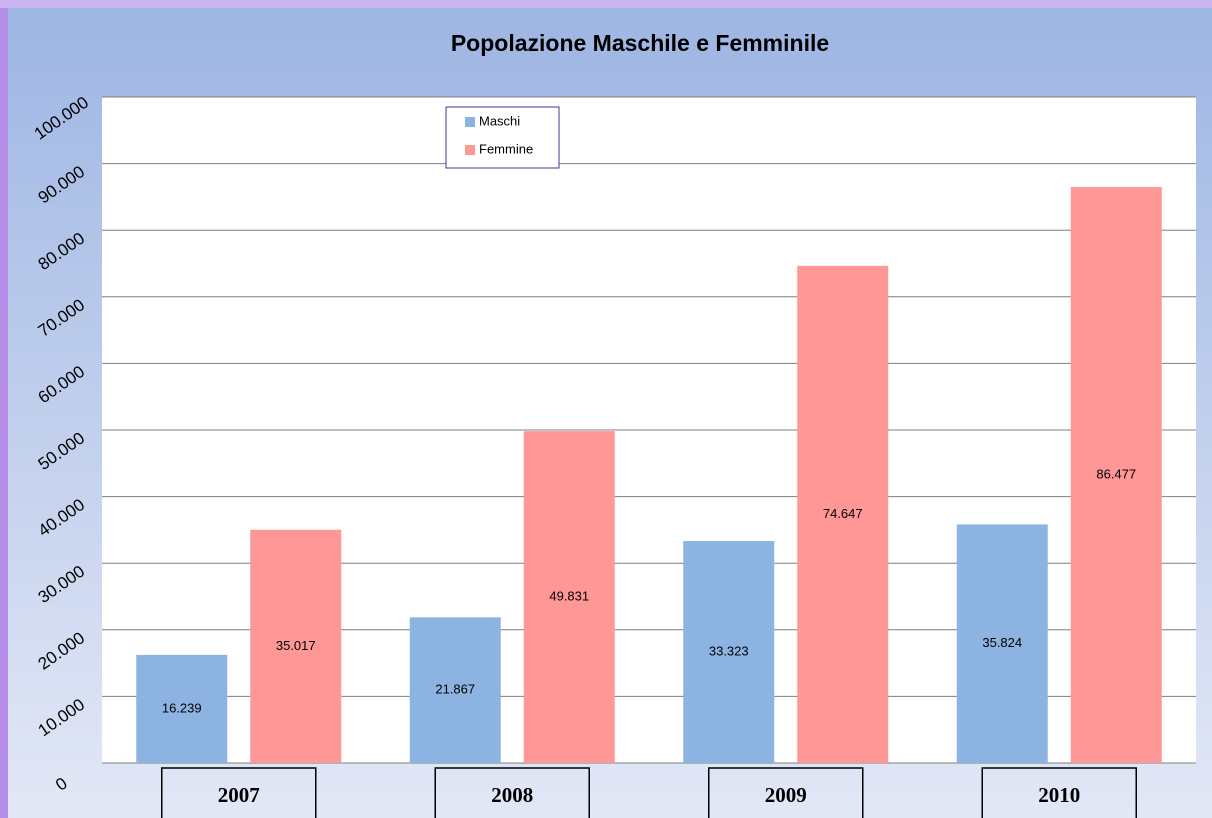  Describe the element at coordinates (1059, 795) in the screenshot. I see `x-tick-label: 2010` at that location.